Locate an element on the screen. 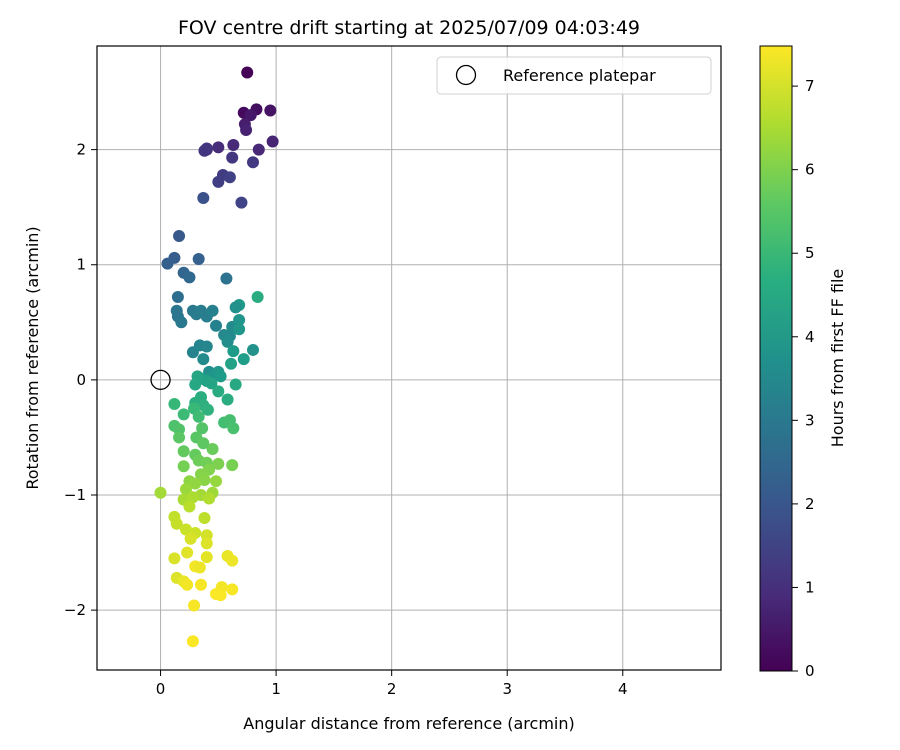 This screenshot has height=750, width=900. y-tick-label: 1 is located at coordinates (81, 265).